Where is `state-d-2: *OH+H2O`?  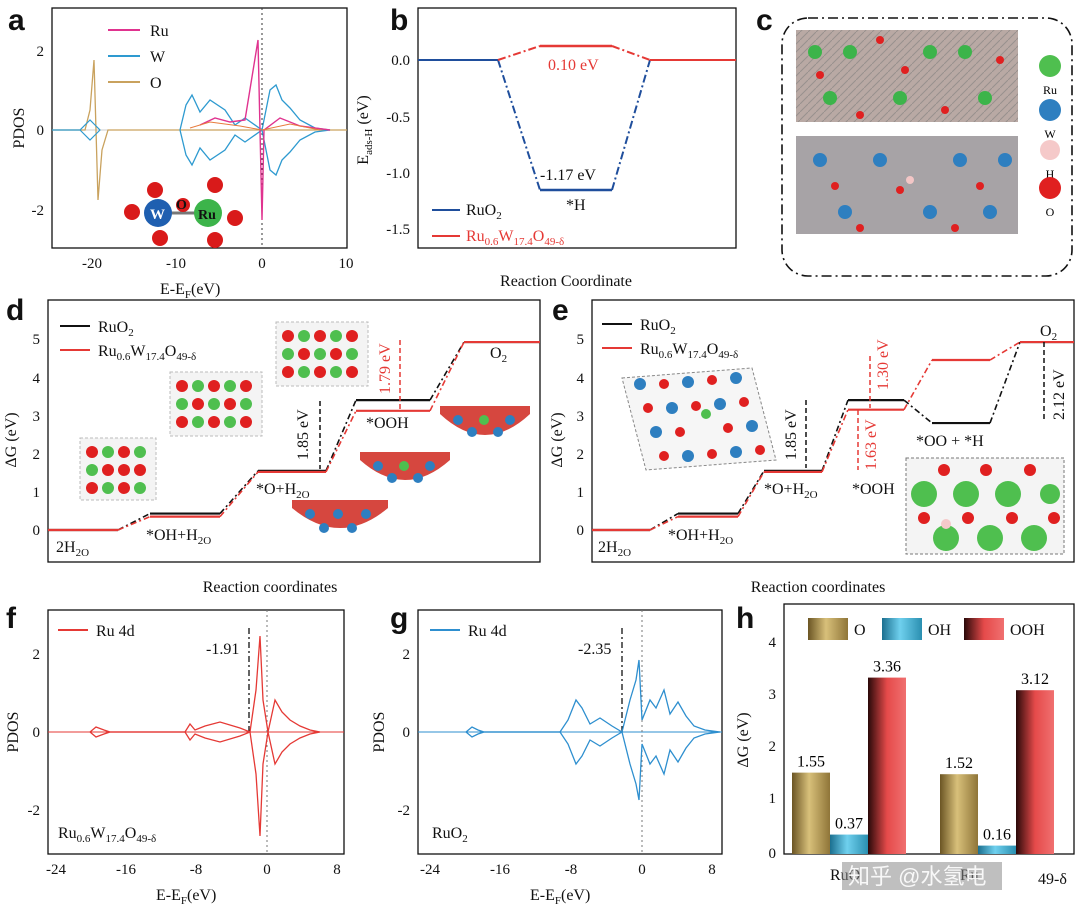
state-d-2: *OH+H2O is located at coordinates (178, 537).